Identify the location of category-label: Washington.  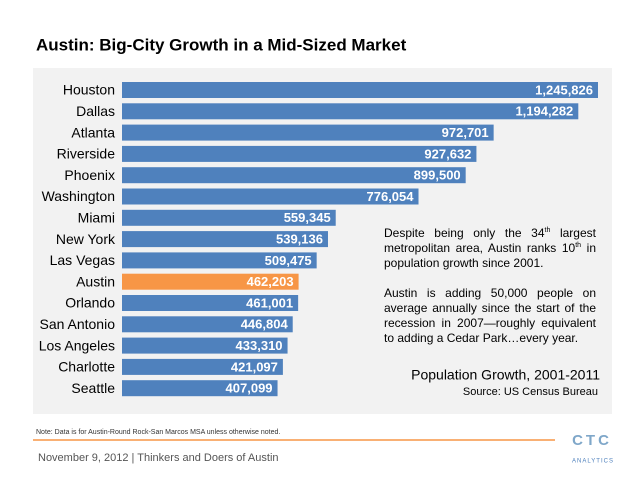
(78, 196).